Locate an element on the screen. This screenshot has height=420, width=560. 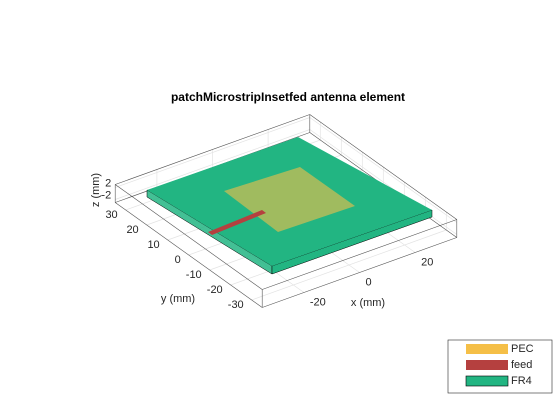
y-tick-label: 30 is located at coordinates (111, 215).